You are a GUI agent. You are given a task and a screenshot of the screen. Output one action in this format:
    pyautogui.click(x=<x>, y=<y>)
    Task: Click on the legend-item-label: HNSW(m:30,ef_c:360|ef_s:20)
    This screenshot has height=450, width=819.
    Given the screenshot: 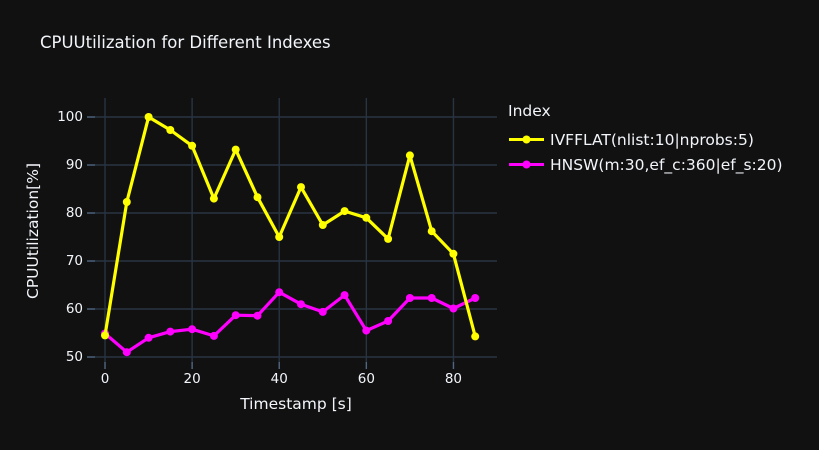 What is the action you would take?
    pyautogui.click(x=666, y=164)
    